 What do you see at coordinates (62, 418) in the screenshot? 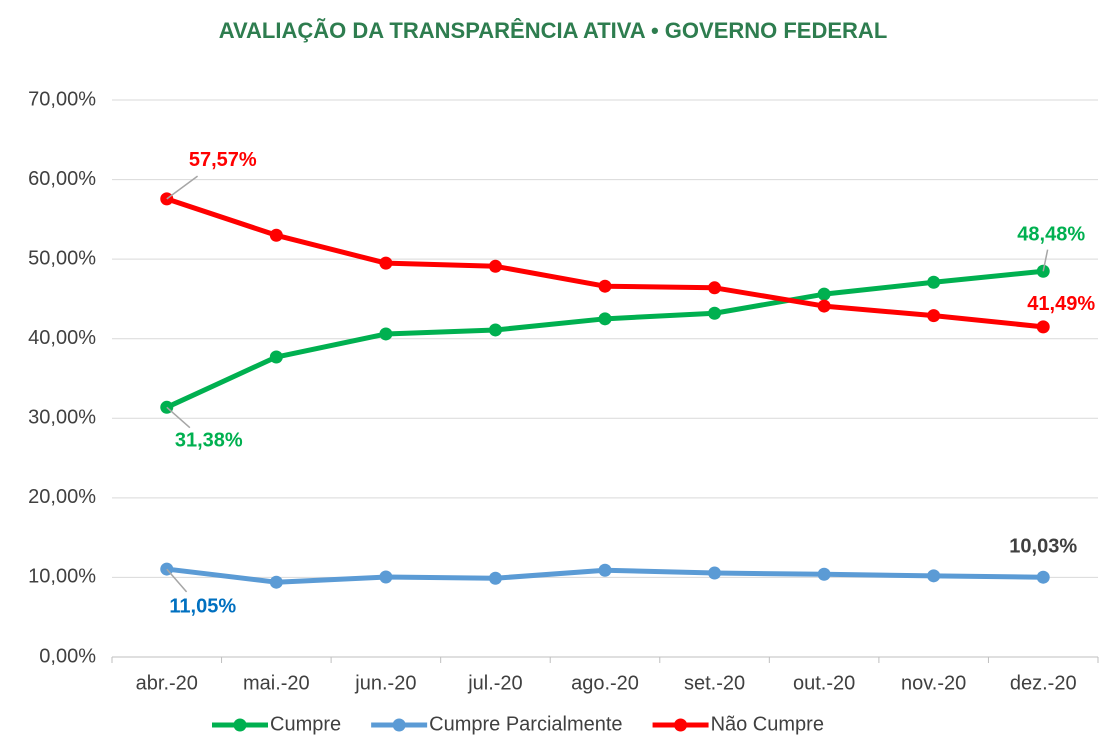
I see `y-tick-label: 30,00%` at bounding box center [62, 418].